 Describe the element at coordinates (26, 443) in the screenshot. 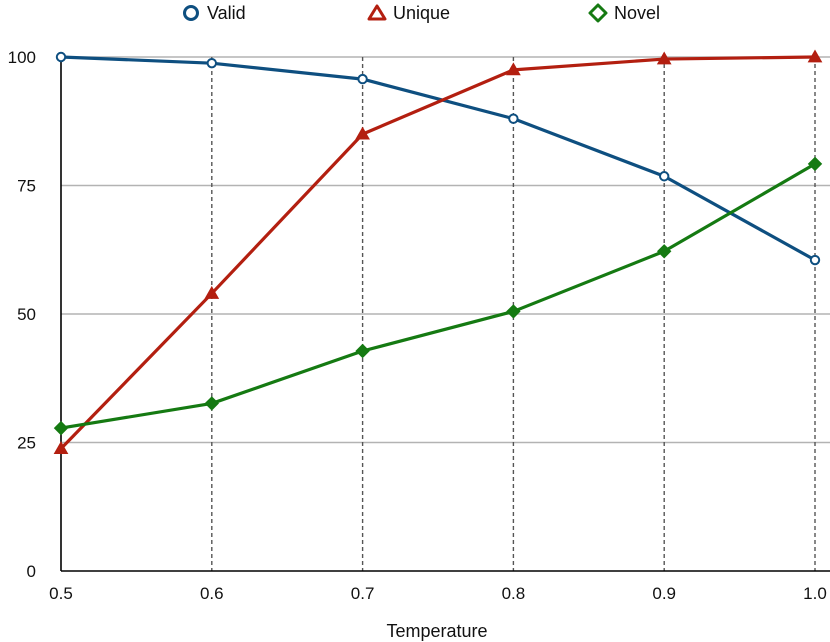

I see `y-tick-label: 25` at that location.